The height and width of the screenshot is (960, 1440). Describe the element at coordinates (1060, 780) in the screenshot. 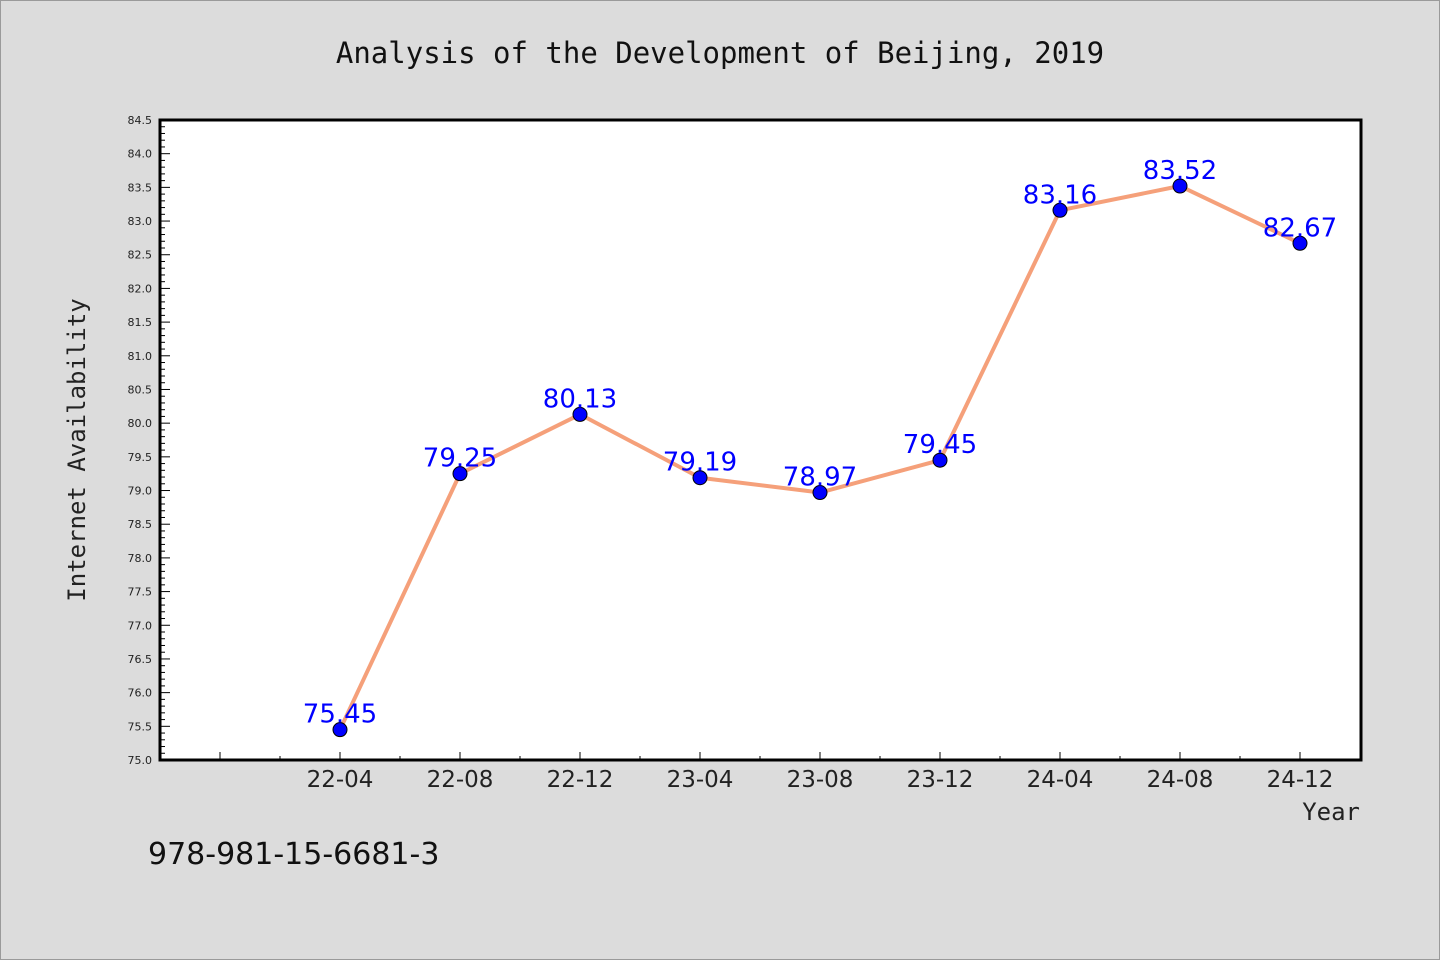

I see `x-tick-label: 24-04` at that location.